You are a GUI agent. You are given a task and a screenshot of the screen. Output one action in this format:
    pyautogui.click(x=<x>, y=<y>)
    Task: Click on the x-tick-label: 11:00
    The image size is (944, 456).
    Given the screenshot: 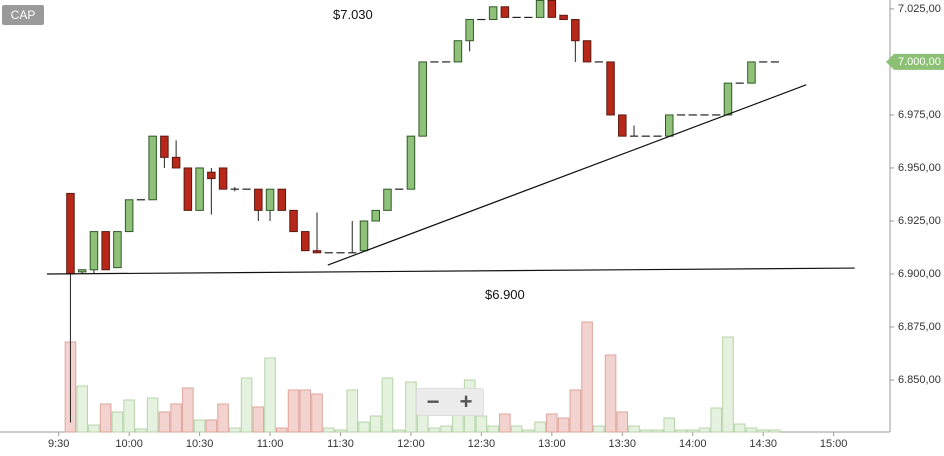 What is the action you would take?
    pyautogui.click(x=270, y=444)
    